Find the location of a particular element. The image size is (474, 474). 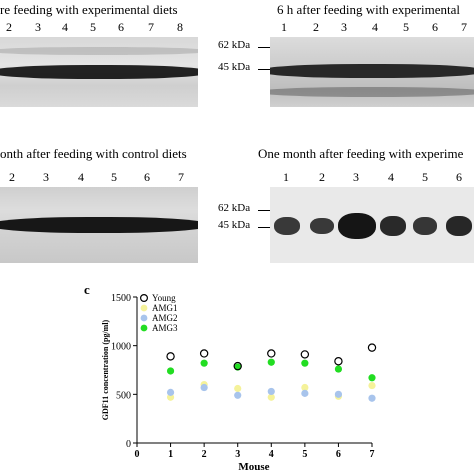

marker-45kda-top: 45 kDa is located at coordinates (234, 67).